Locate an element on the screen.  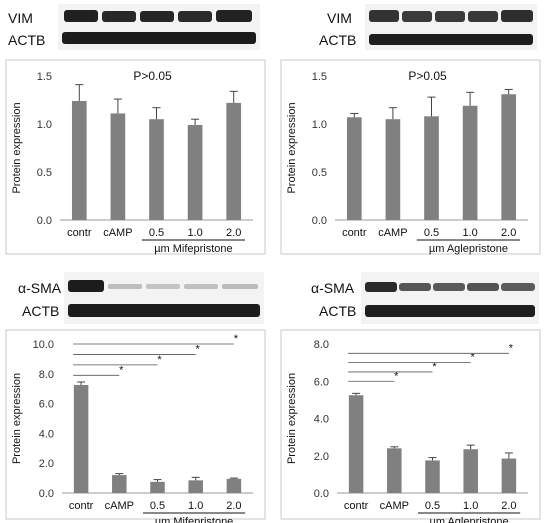
y-tick-label: 1.5 is located at coordinates (319, 77).